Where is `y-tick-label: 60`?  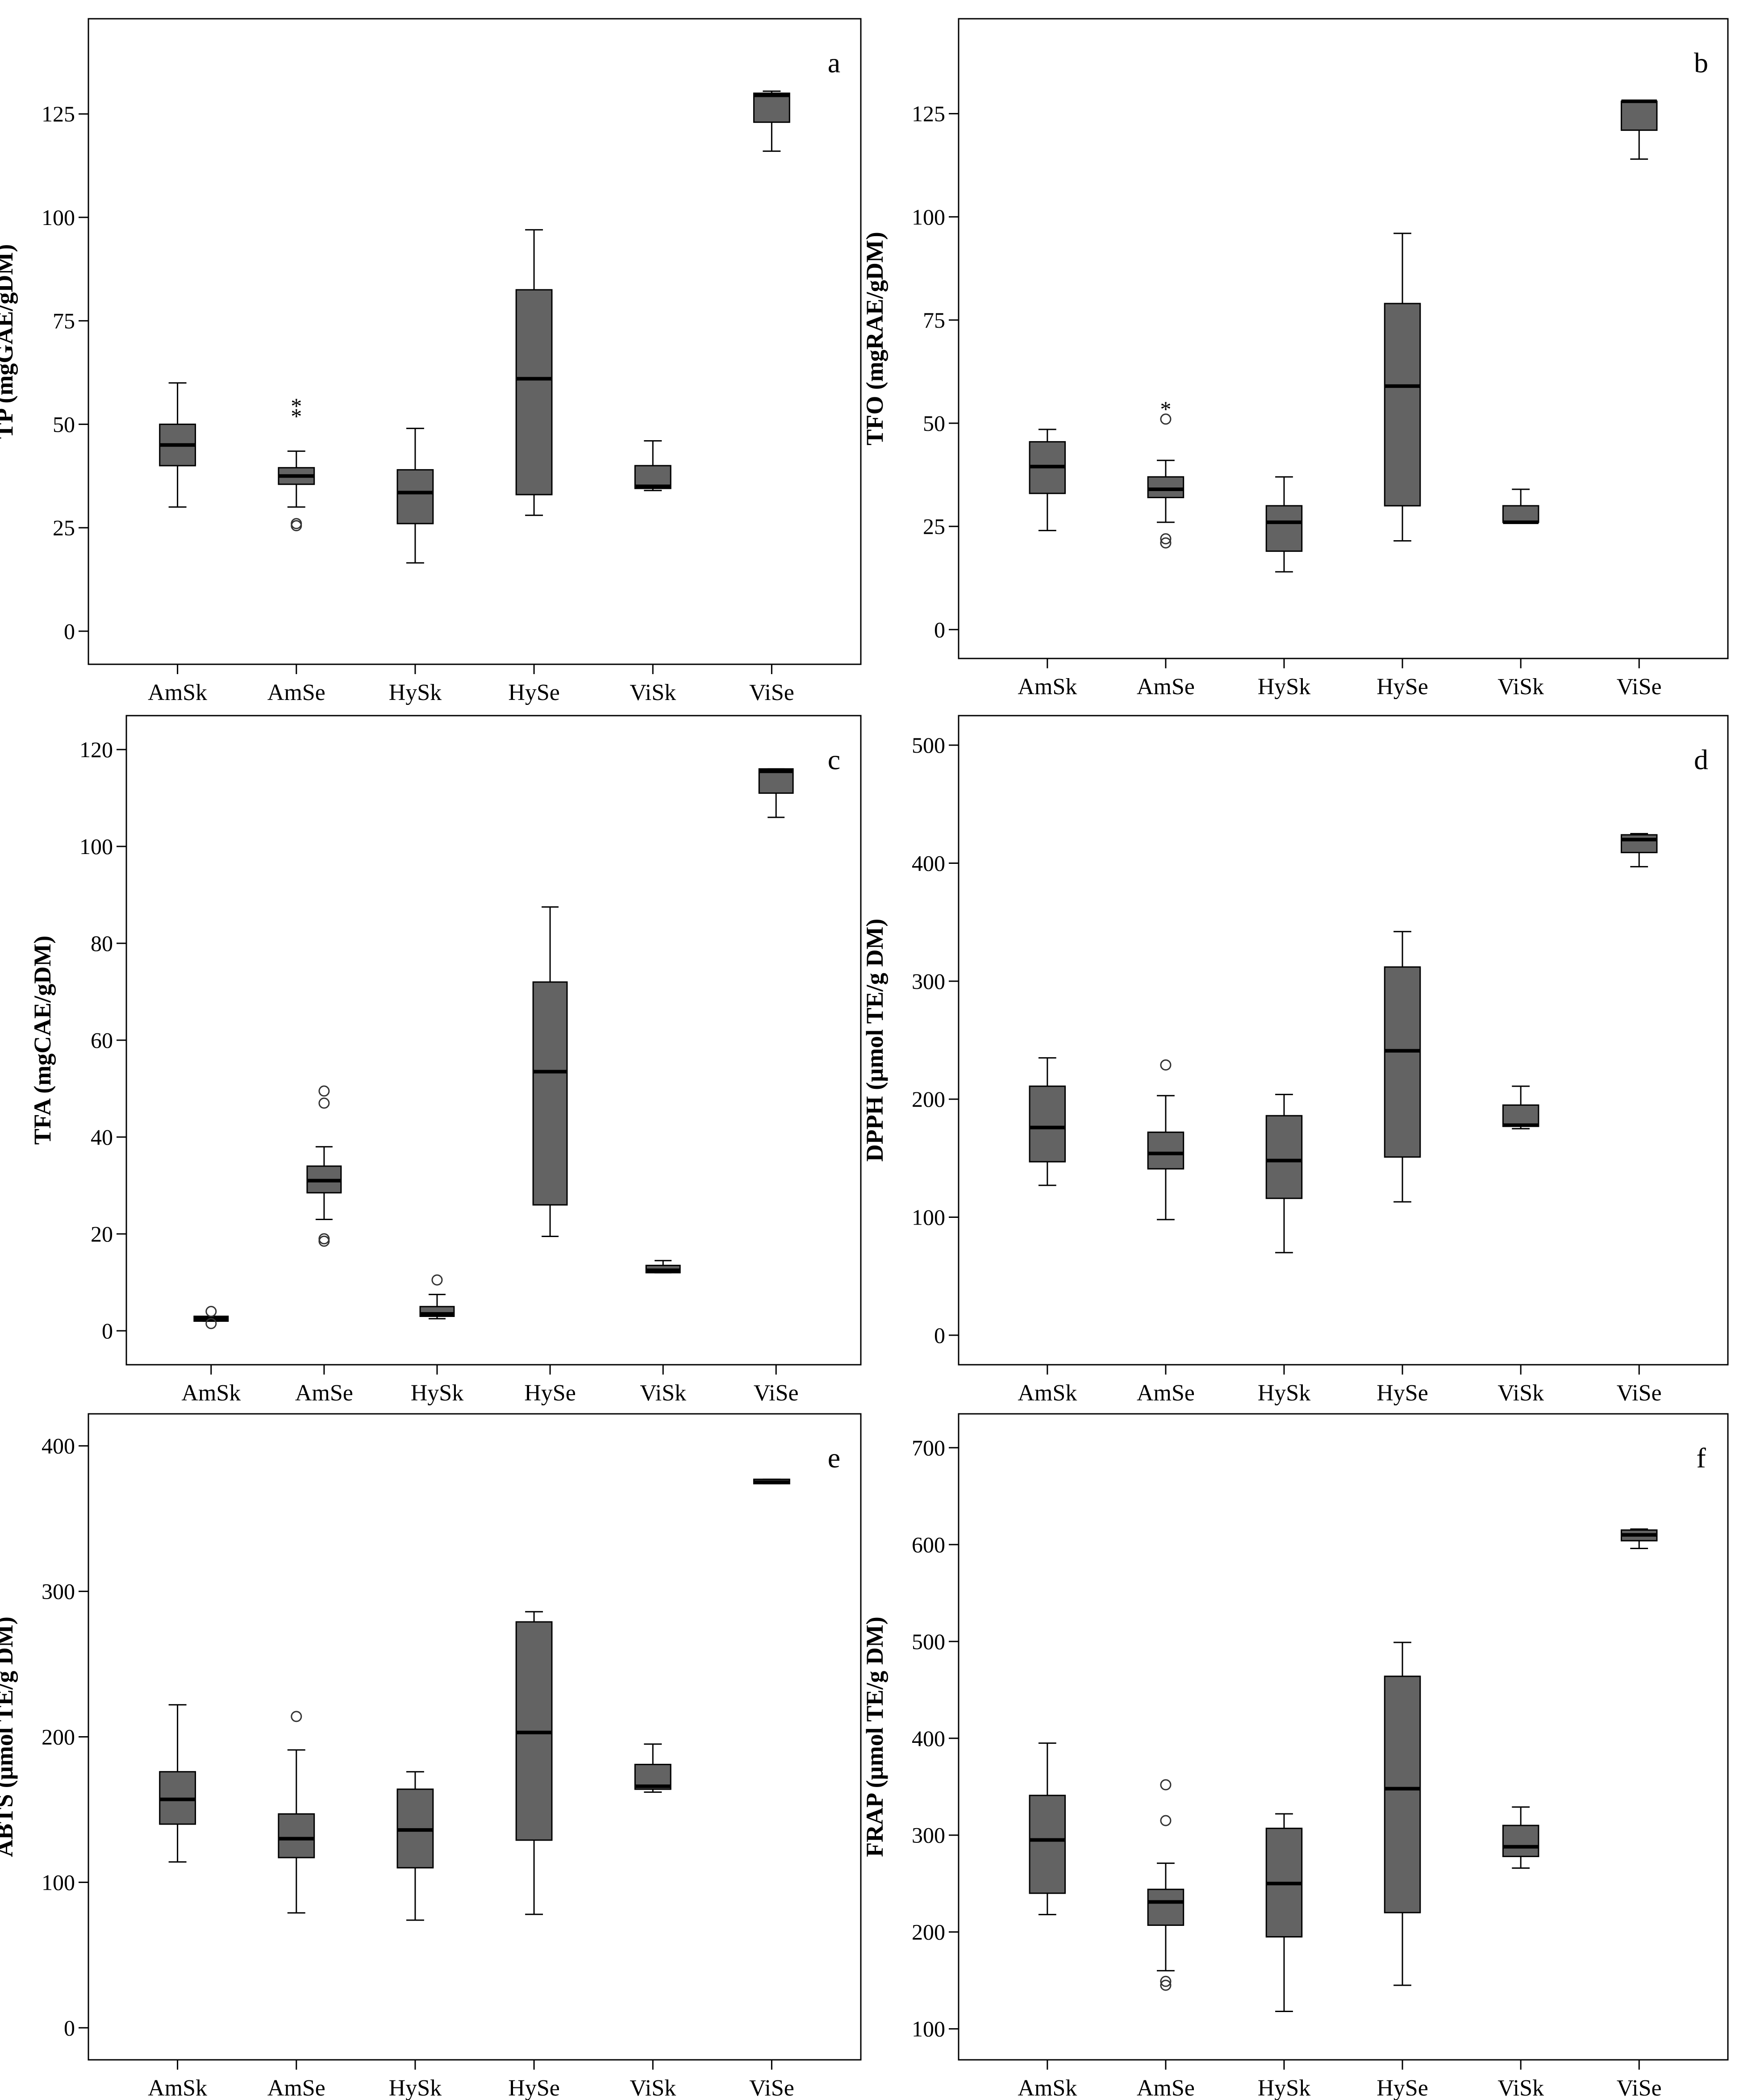
y-tick-label: 60 is located at coordinates (102, 1041).